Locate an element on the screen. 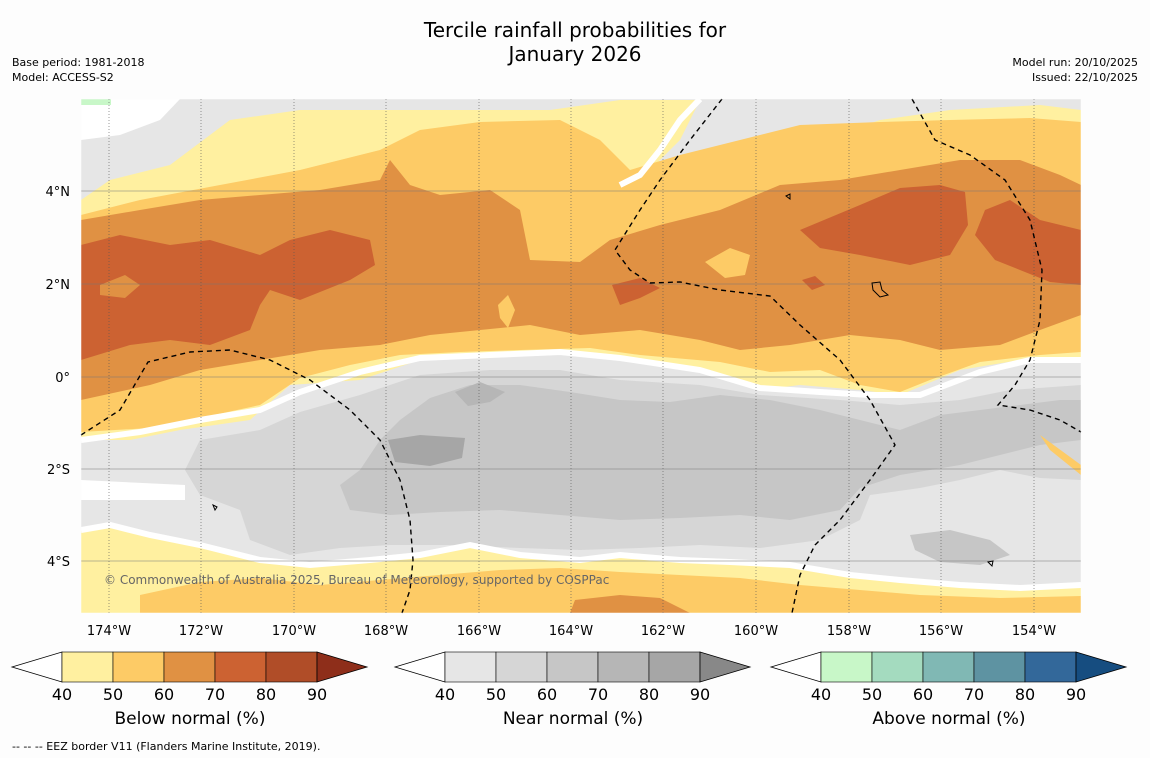  lat-label: 0° is located at coordinates (62, 378).